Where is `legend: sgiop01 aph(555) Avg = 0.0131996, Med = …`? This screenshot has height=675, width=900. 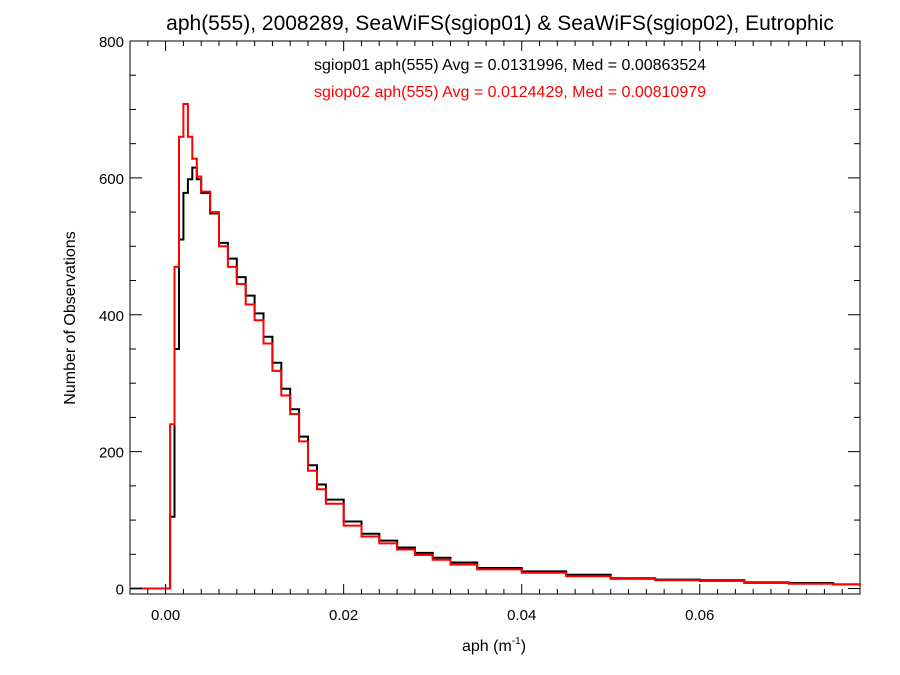 legend: sgiop01 aph(555) Avg = 0.0131996, Med = … is located at coordinates (510, 79).